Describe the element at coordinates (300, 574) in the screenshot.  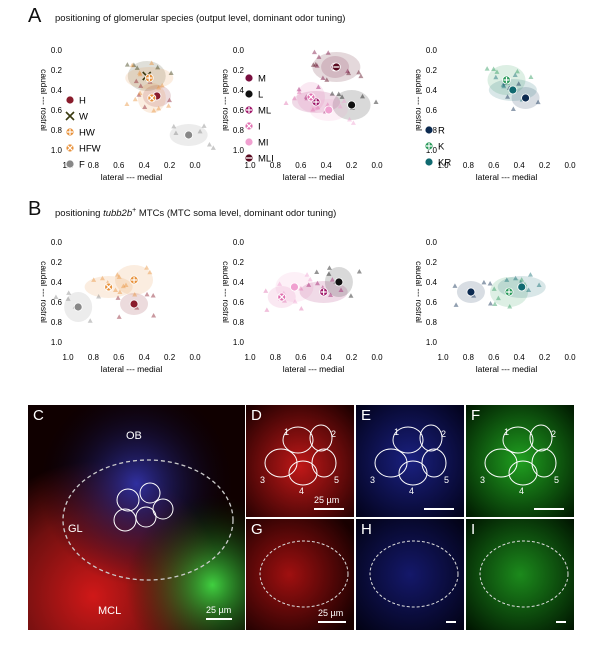
I see `micro-g-image` at that location.